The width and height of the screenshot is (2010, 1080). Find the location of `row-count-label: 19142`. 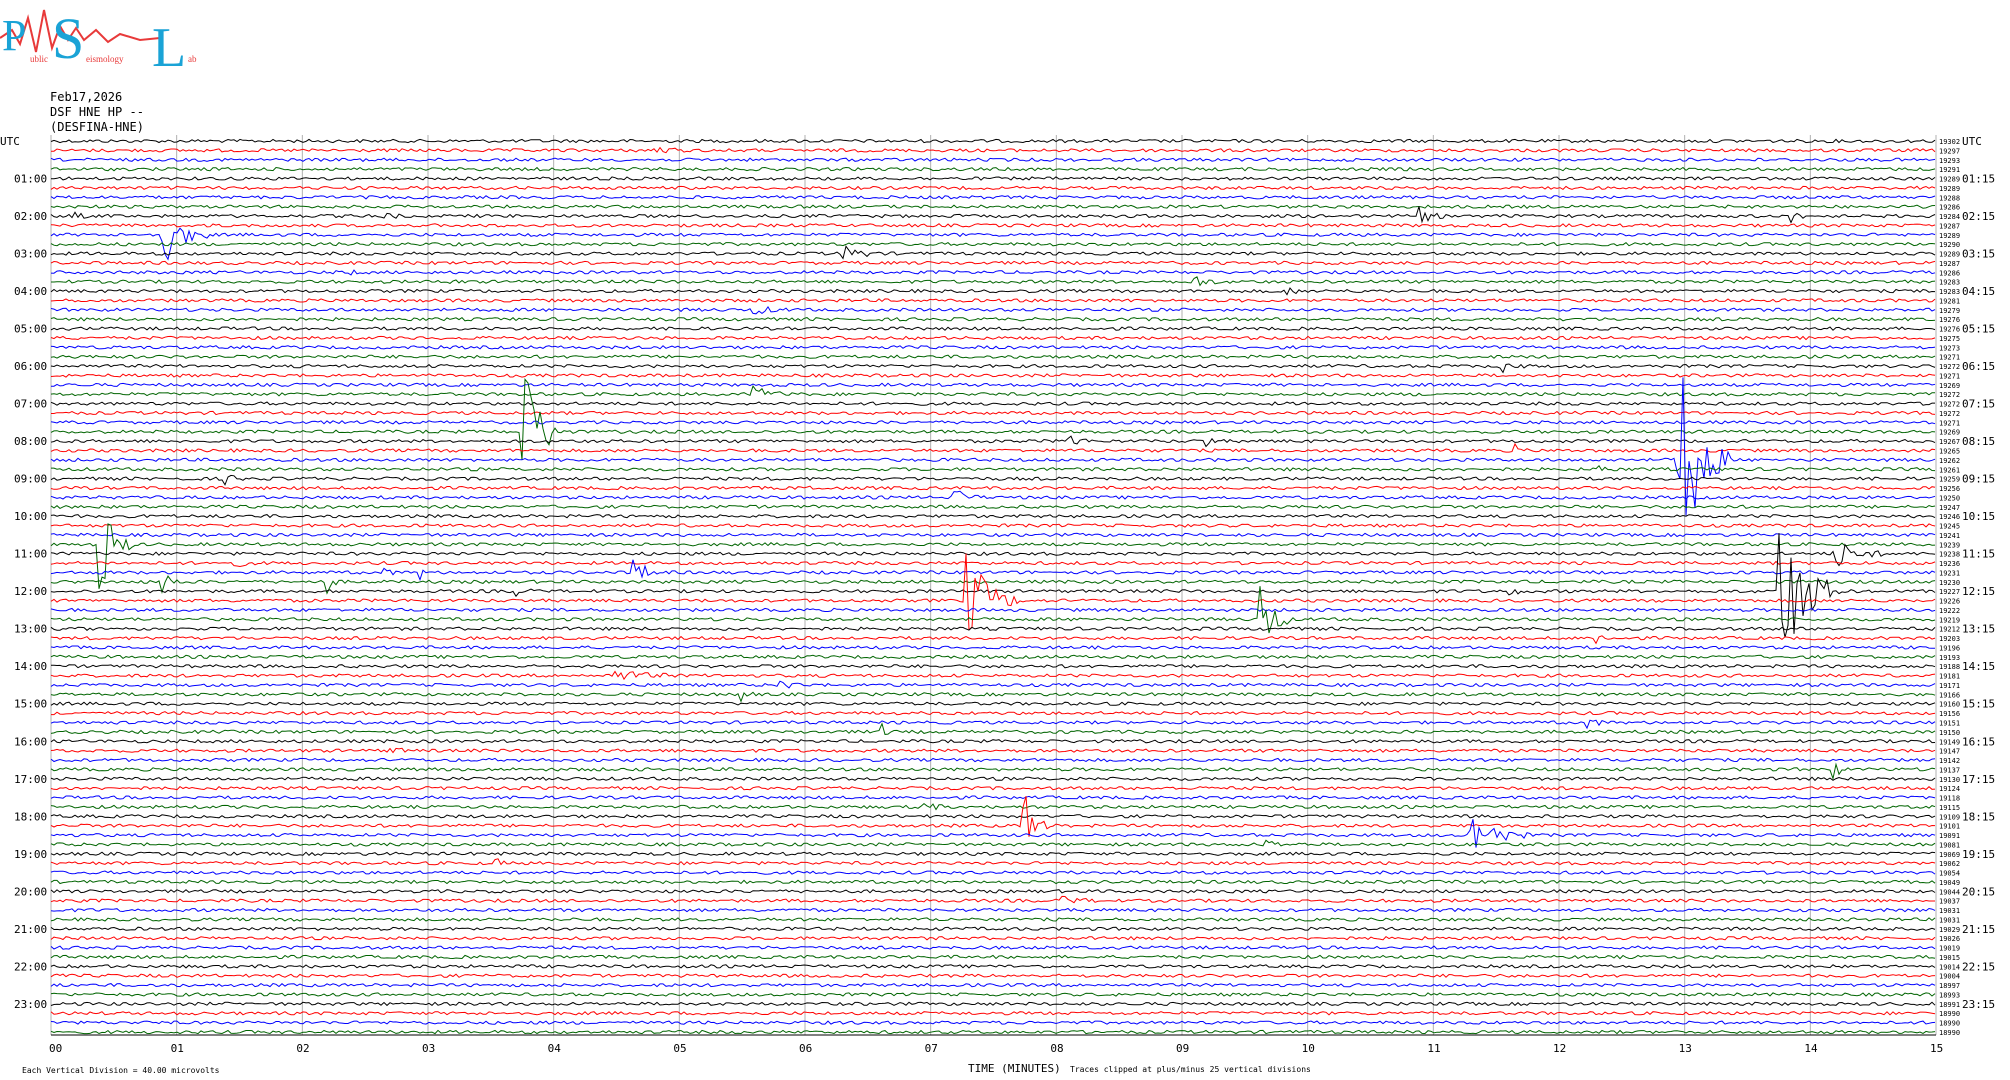

row-count-label: 19142 is located at coordinates (1949, 761).